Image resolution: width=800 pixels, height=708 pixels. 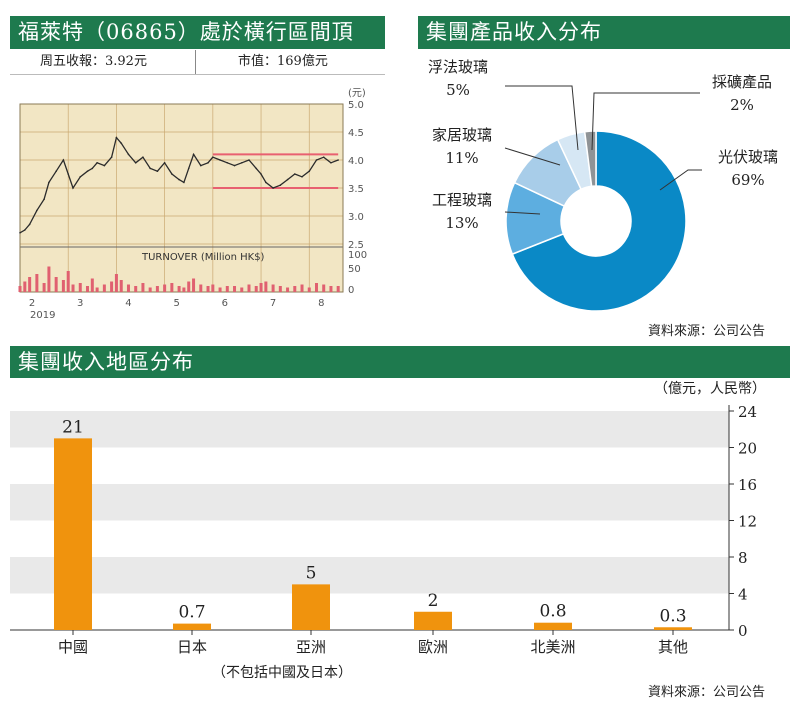 I want to click on stock-x-tick: 6, so click(x=225, y=303).